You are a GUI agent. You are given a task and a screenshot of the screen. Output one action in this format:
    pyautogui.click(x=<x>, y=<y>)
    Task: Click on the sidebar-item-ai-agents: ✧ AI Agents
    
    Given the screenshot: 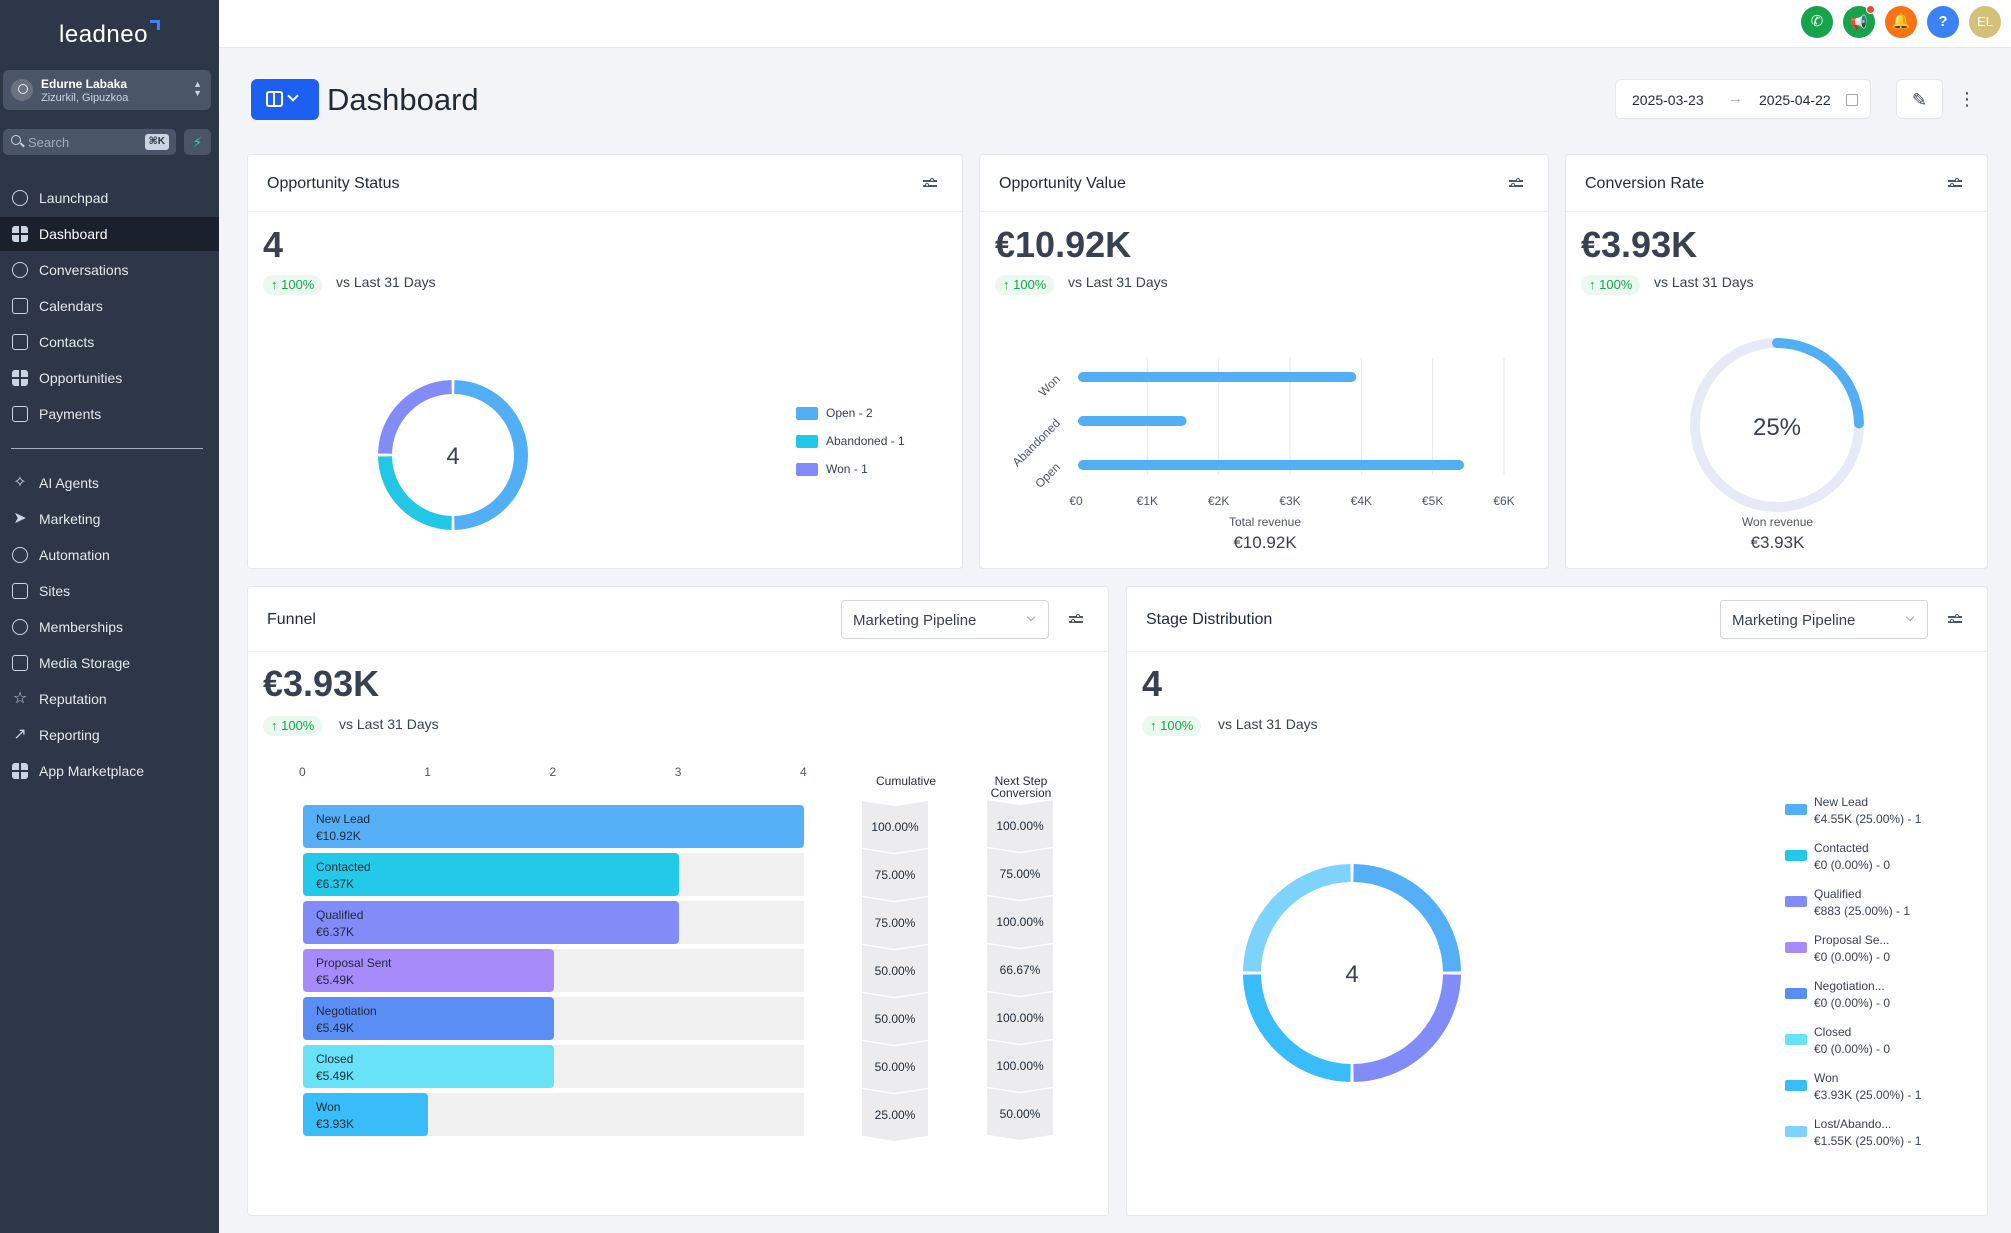 What is the action you would take?
    pyautogui.click(x=109, y=483)
    